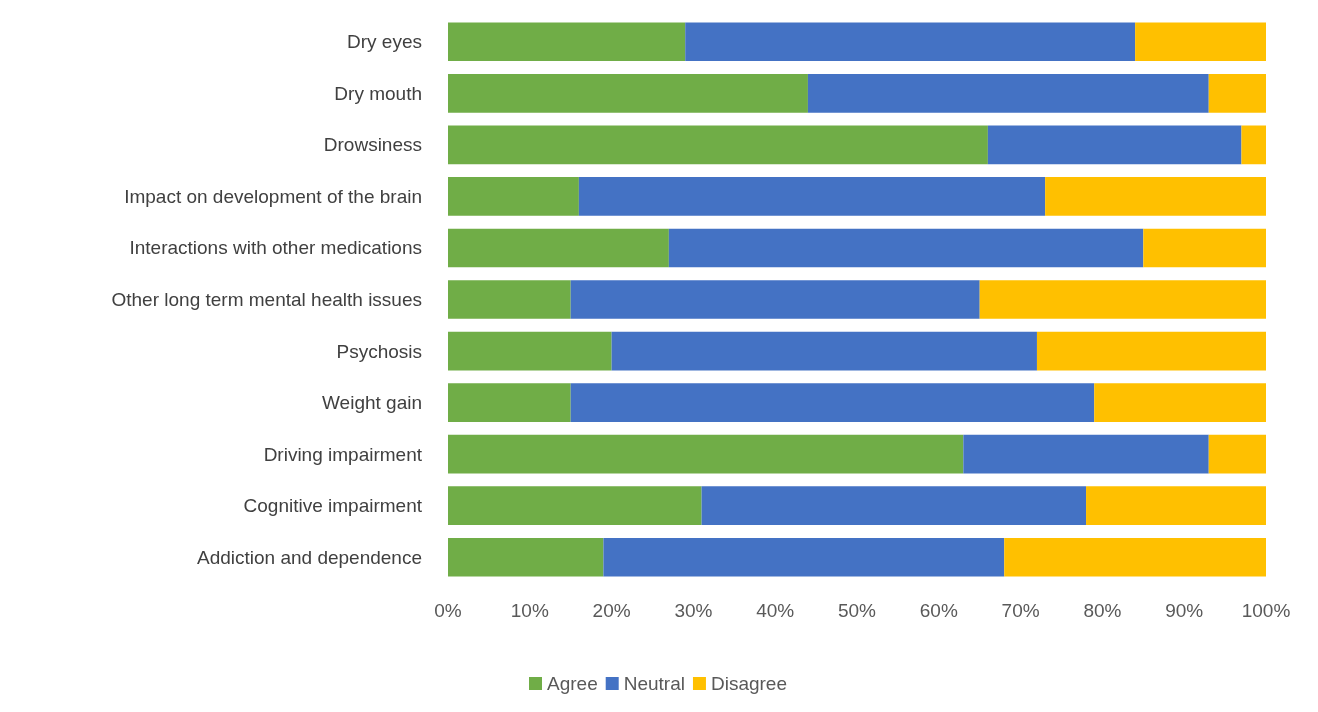 The width and height of the screenshot is (1318, 712). Describe the element at coordinates (1184, 610) in the screenshot. I see `x-tick-label: 90%` at that location.